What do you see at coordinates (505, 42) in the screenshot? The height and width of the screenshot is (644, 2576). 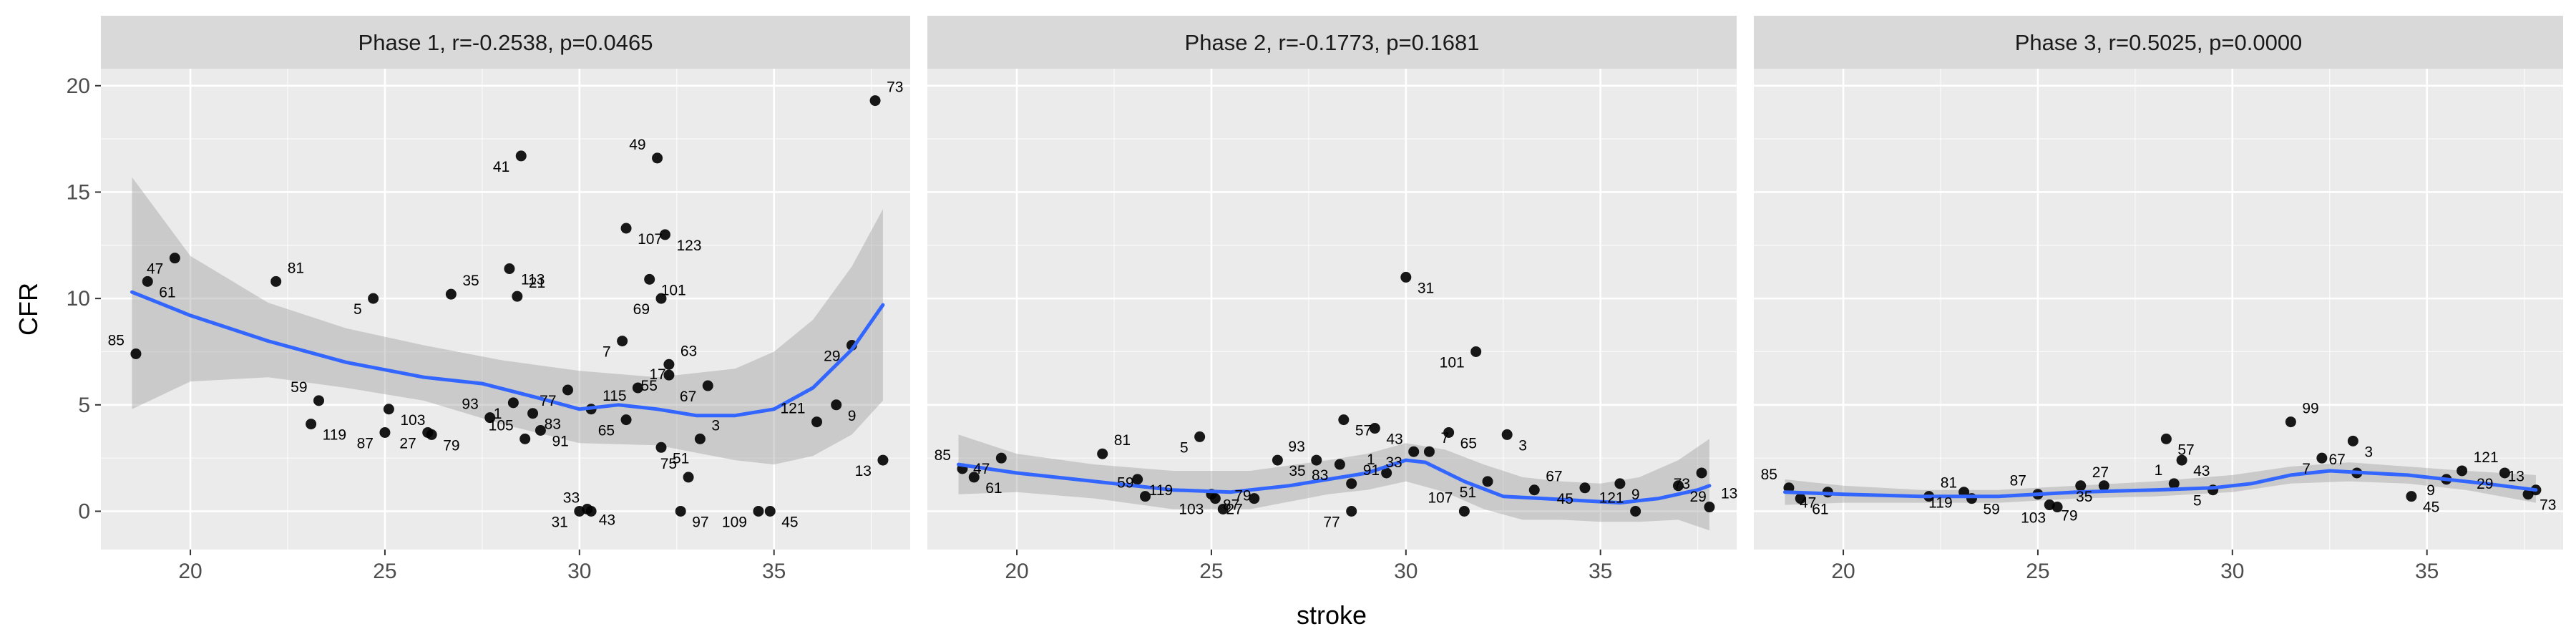 I see `facet-strip` at bounding box center [505, 42].